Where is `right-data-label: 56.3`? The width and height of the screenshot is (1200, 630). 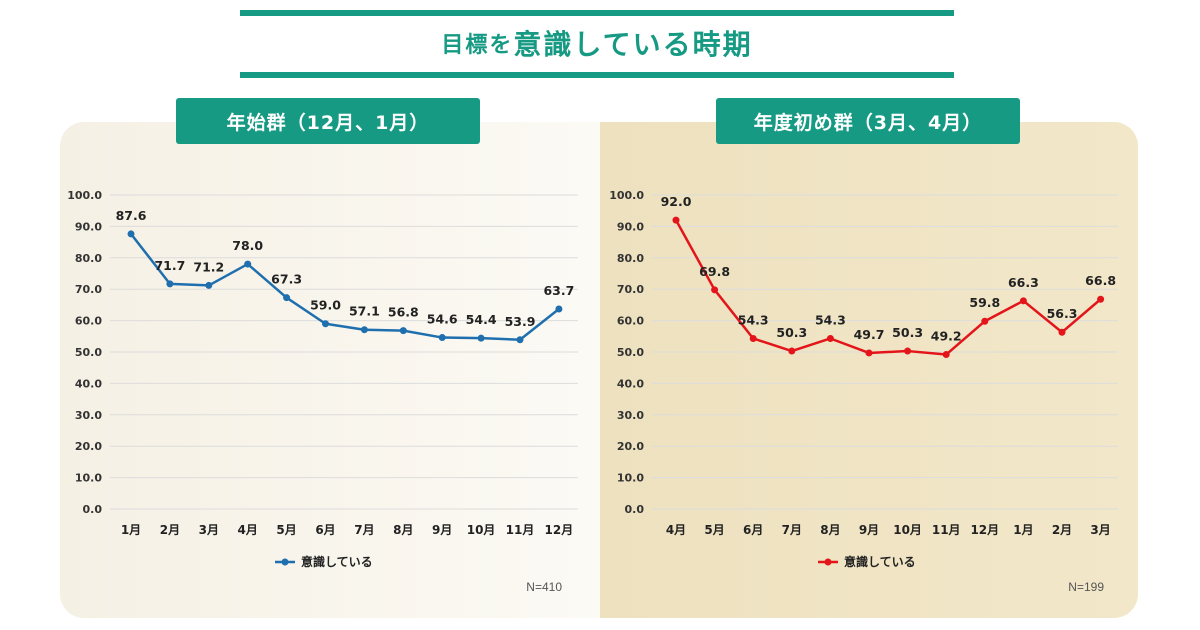 right-data-label: 56.3 is located at coordinates (1062, 313).